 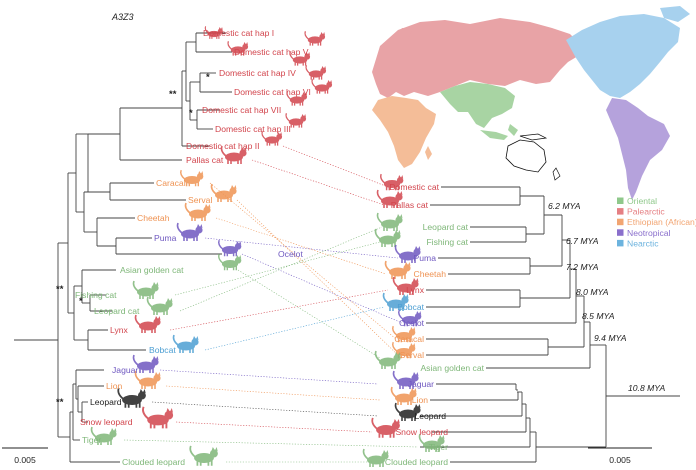 What do you see at coordinates (153, 462) in the screenshot?
I see `left-label-clouded-leopard: Clouded leopard` at bounding box center [153, 462].